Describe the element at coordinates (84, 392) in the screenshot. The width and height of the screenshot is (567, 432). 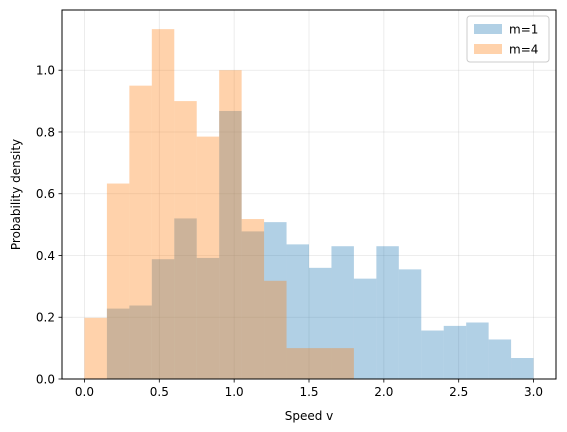
I see `x-tick-label: 0.0` at that location.